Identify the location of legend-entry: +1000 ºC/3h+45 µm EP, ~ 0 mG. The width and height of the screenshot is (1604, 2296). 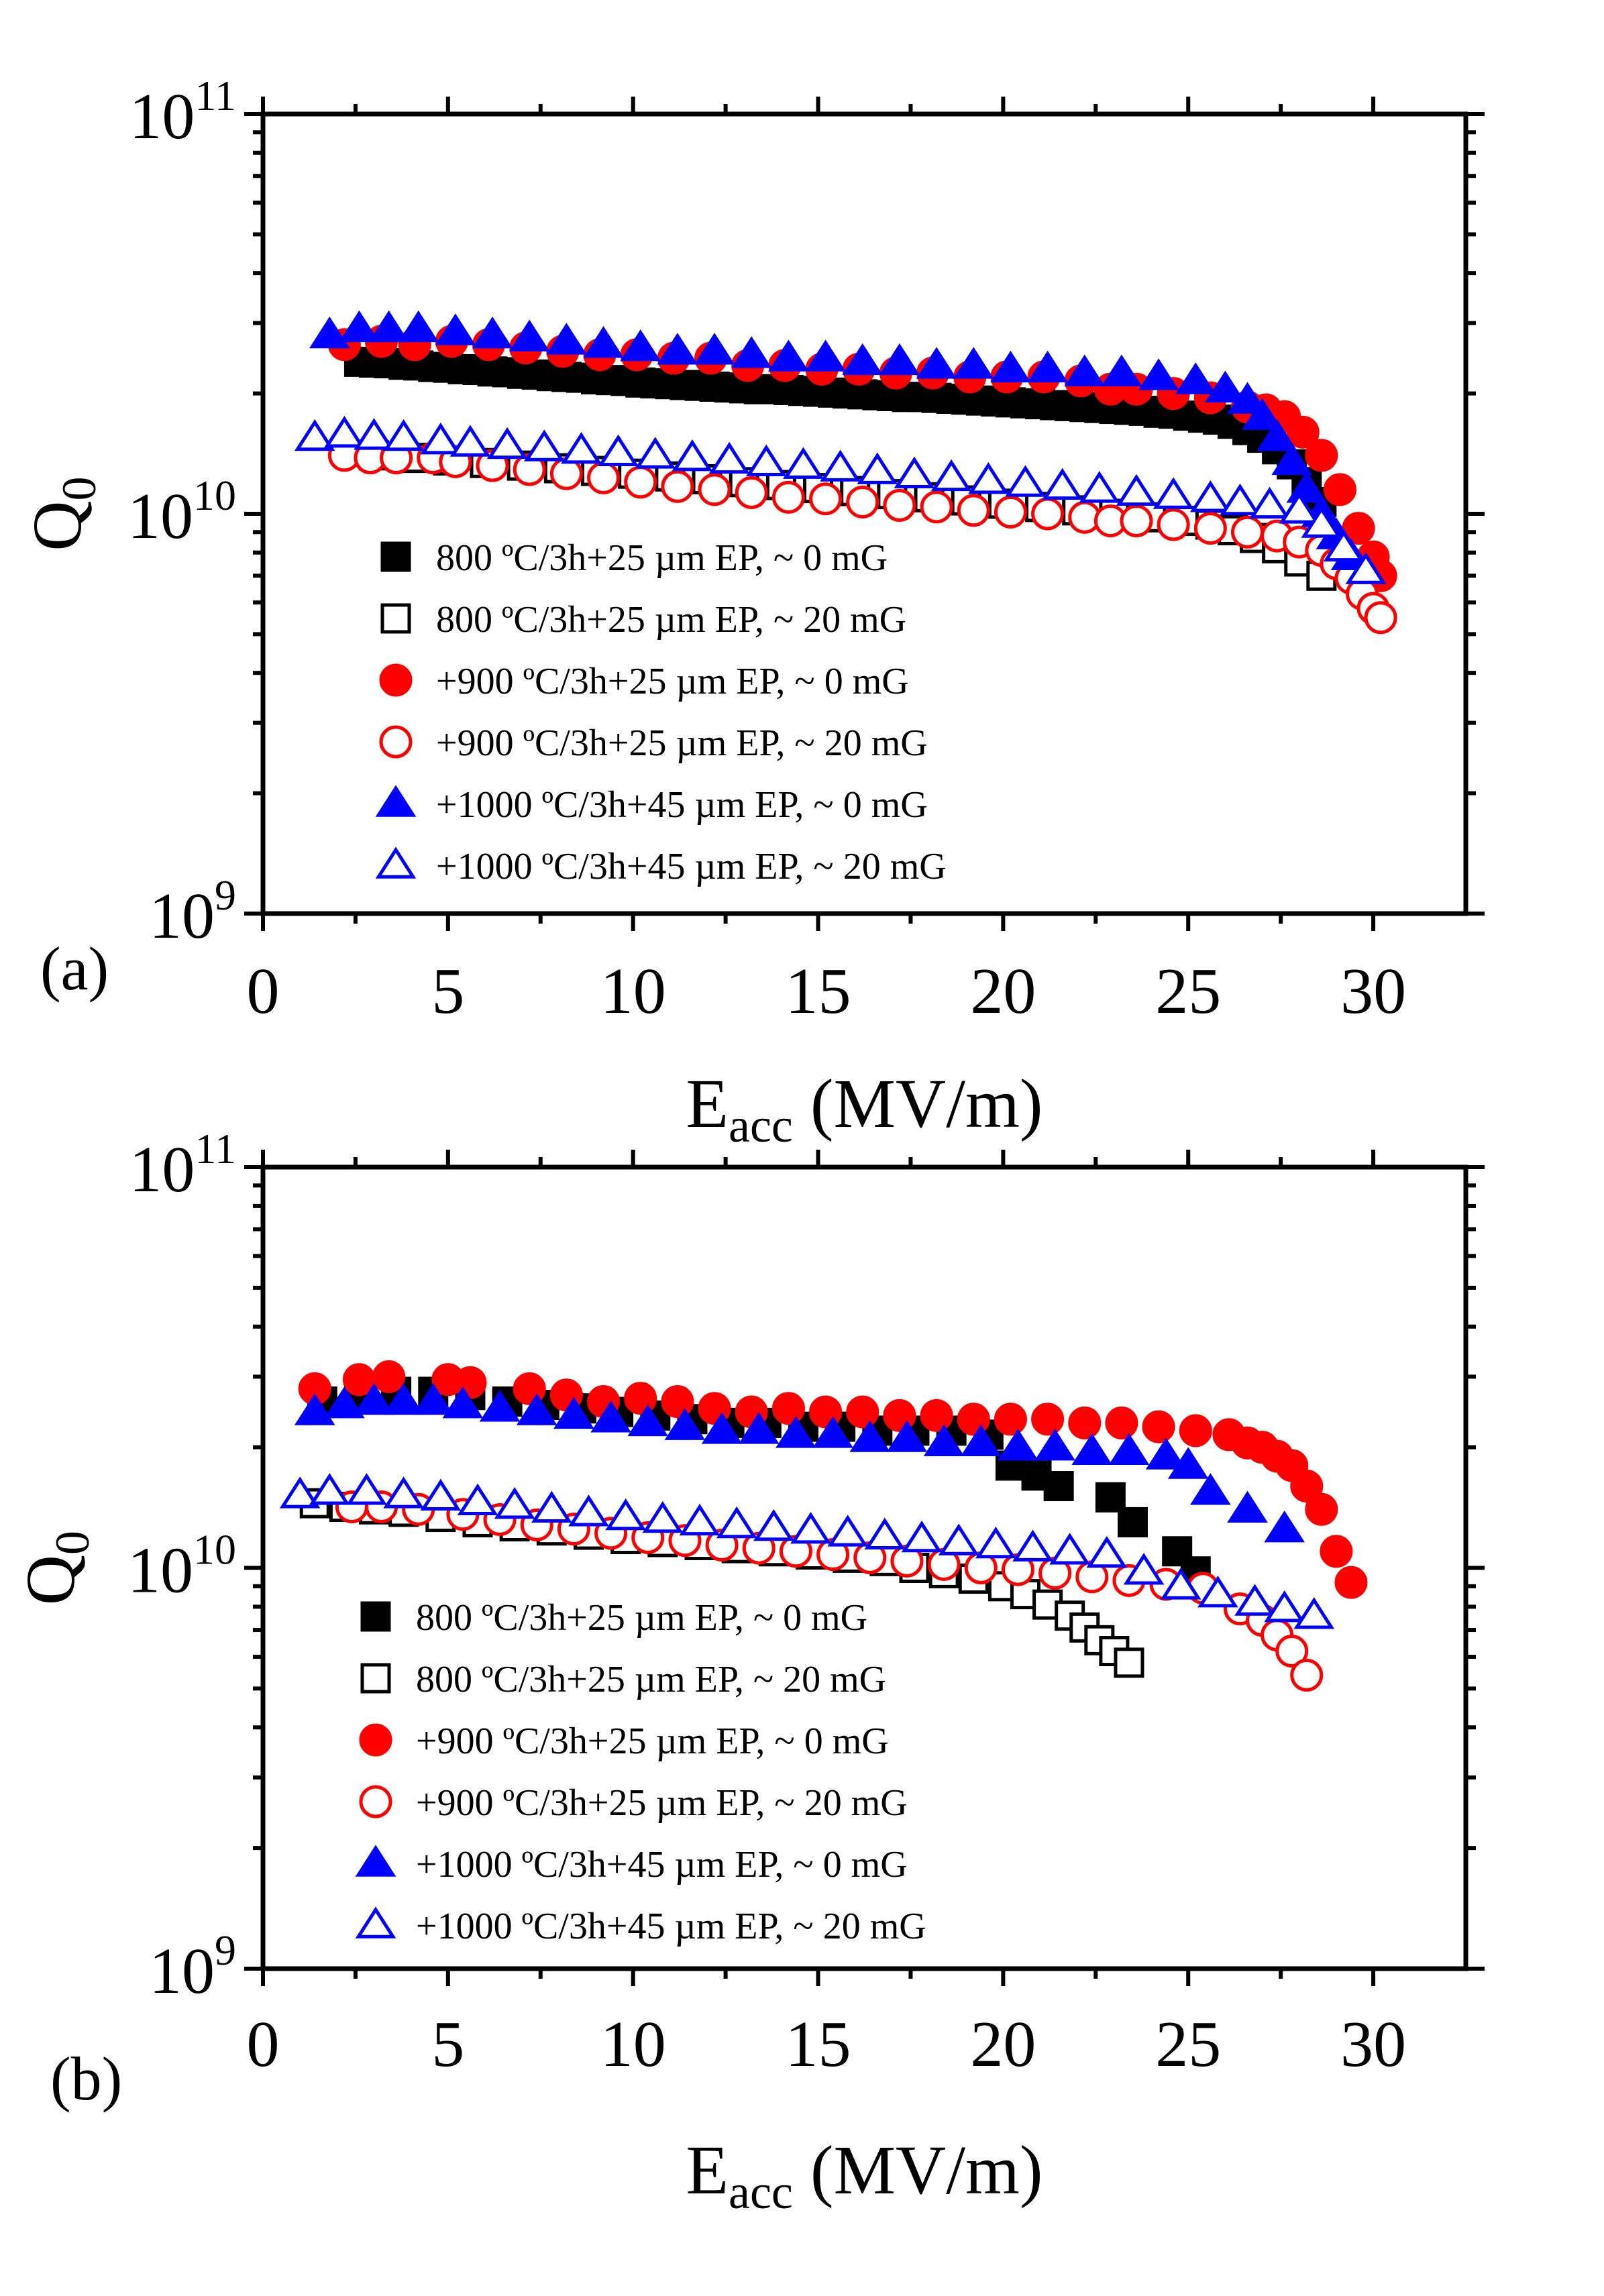
(662, 1865).